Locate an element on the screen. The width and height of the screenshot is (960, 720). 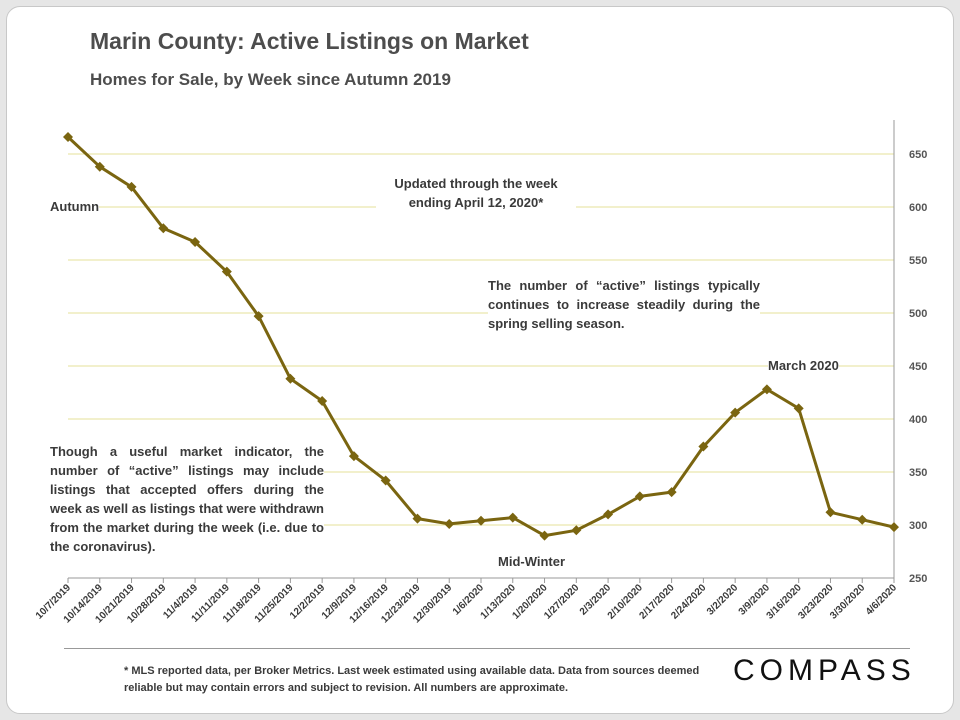
y-tick-label: 250 is located at coordinates (918, 579).